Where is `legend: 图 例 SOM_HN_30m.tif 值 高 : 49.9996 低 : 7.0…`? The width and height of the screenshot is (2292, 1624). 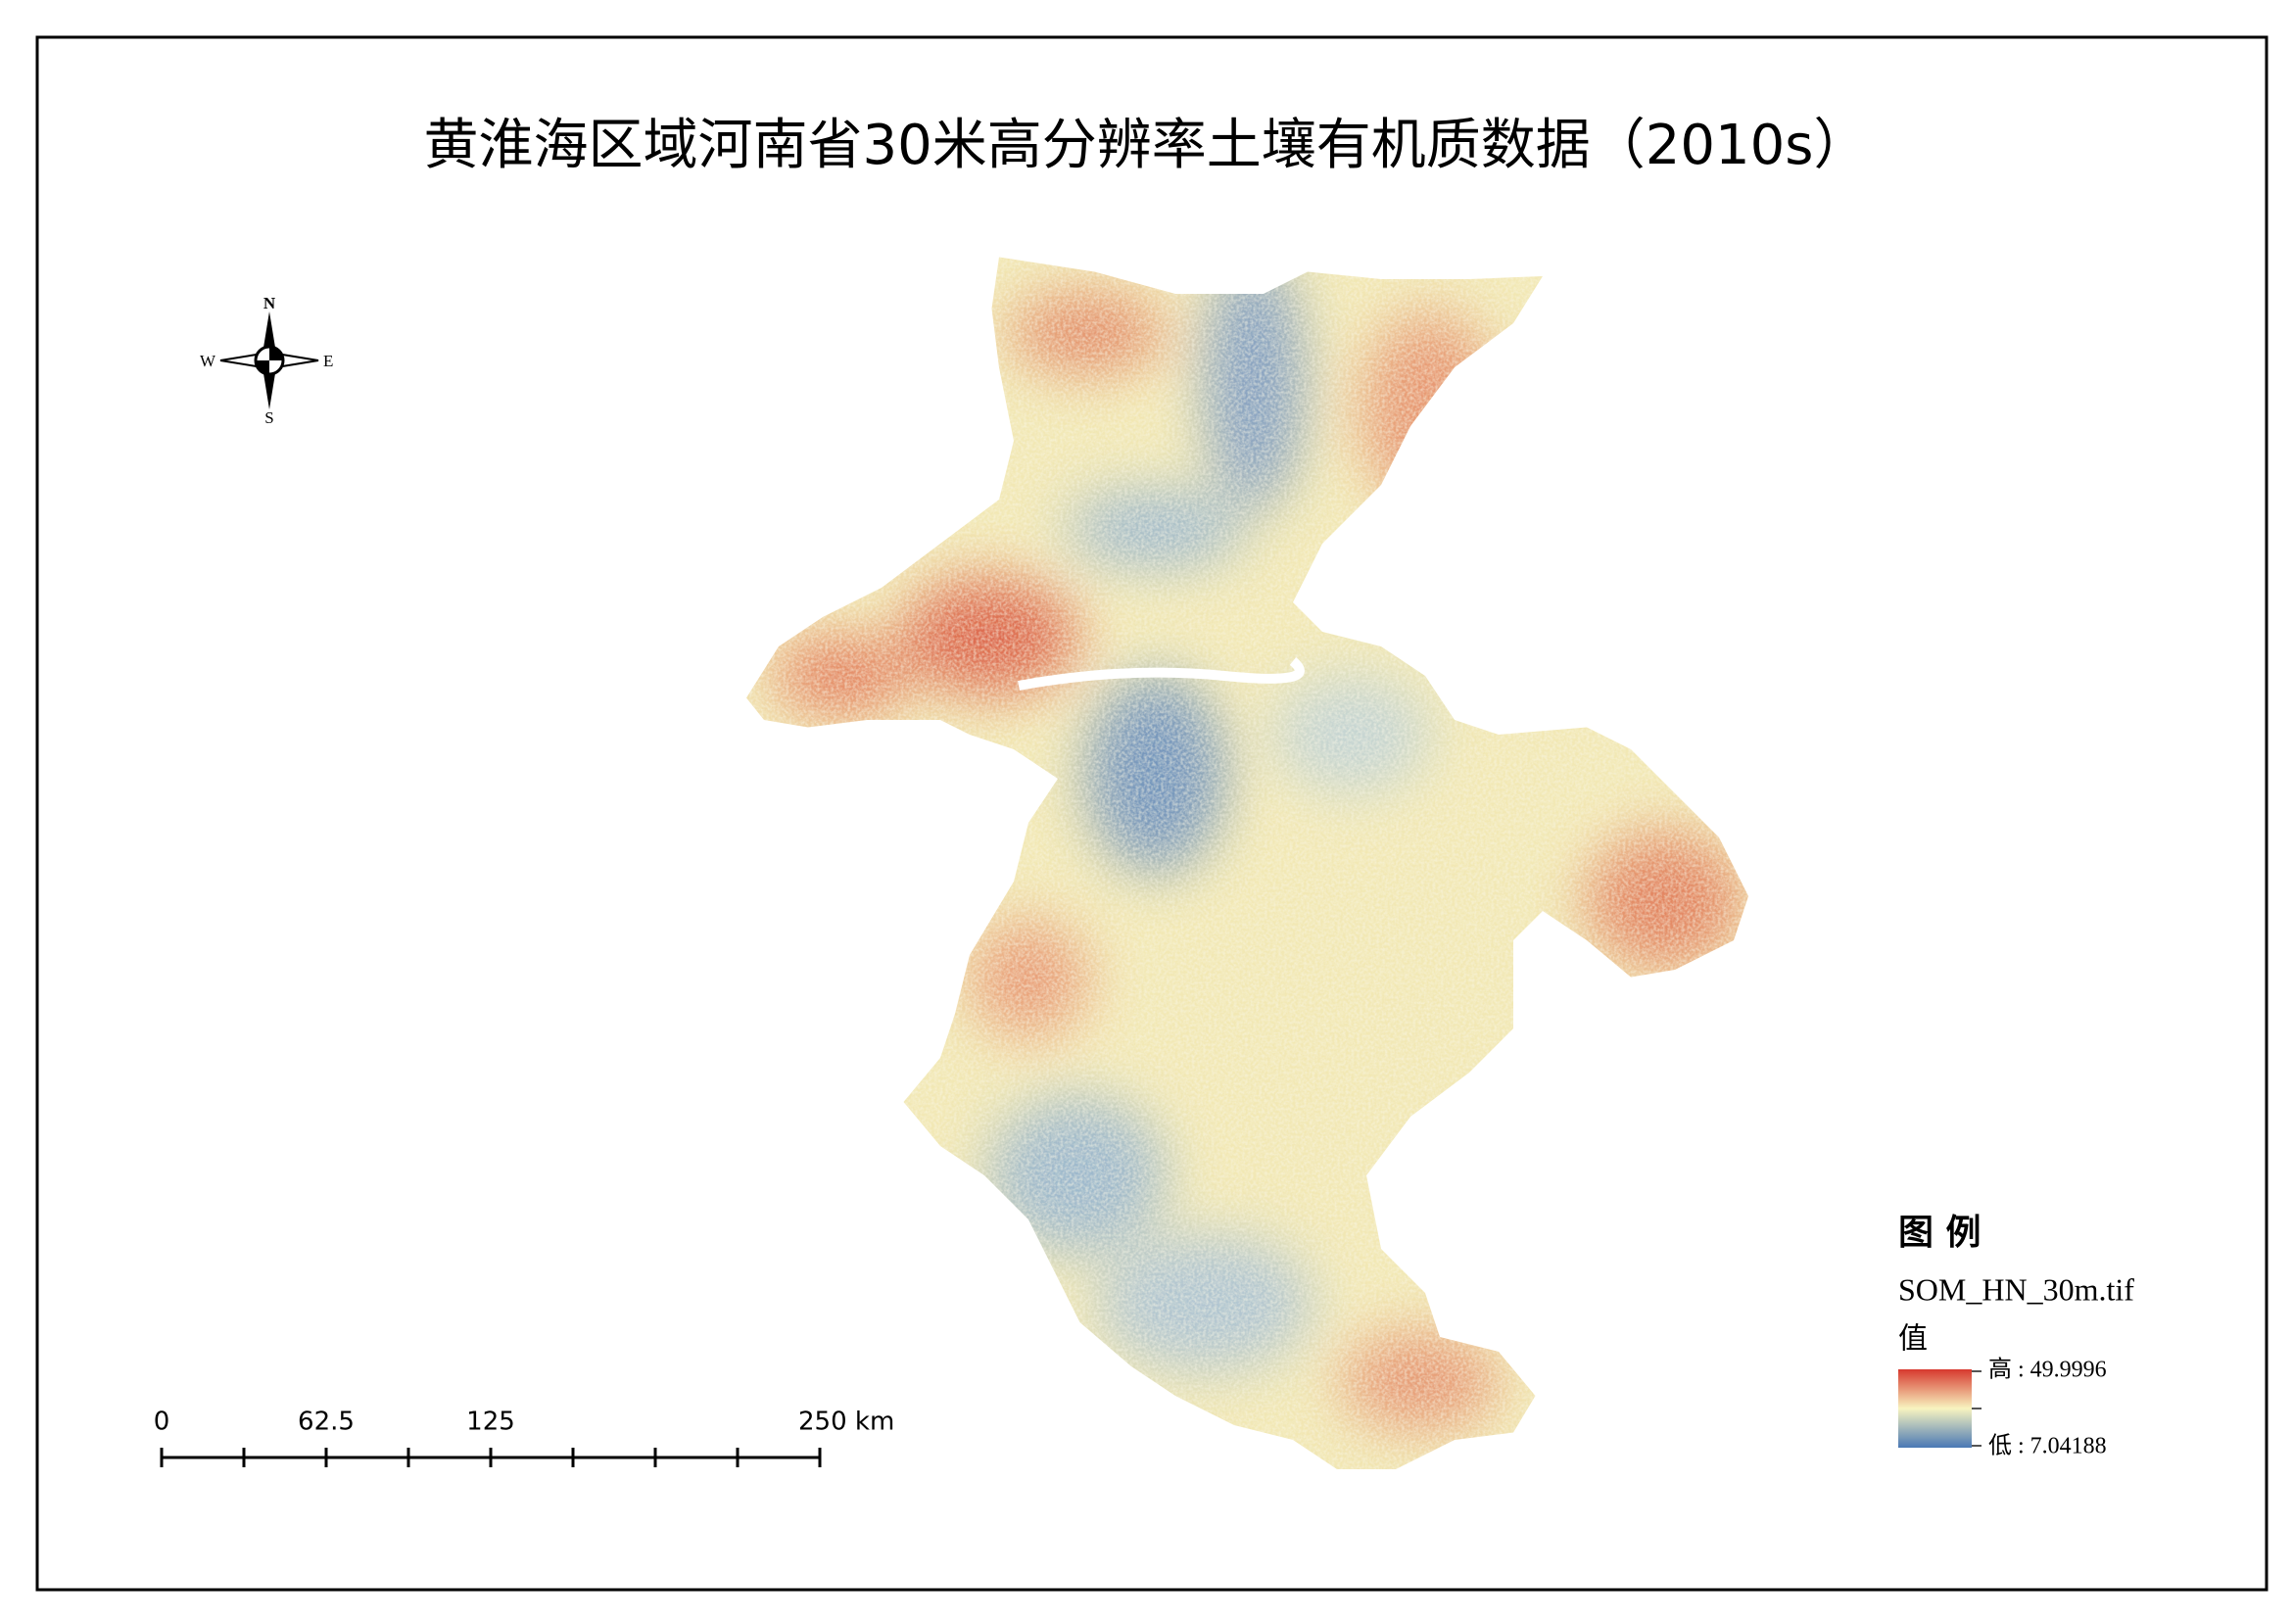 legend: 图 例 SOM_HN_30m.tif 值 高 : 49.9996 低 : 7.0… is located at coordinates (2016, 1336).